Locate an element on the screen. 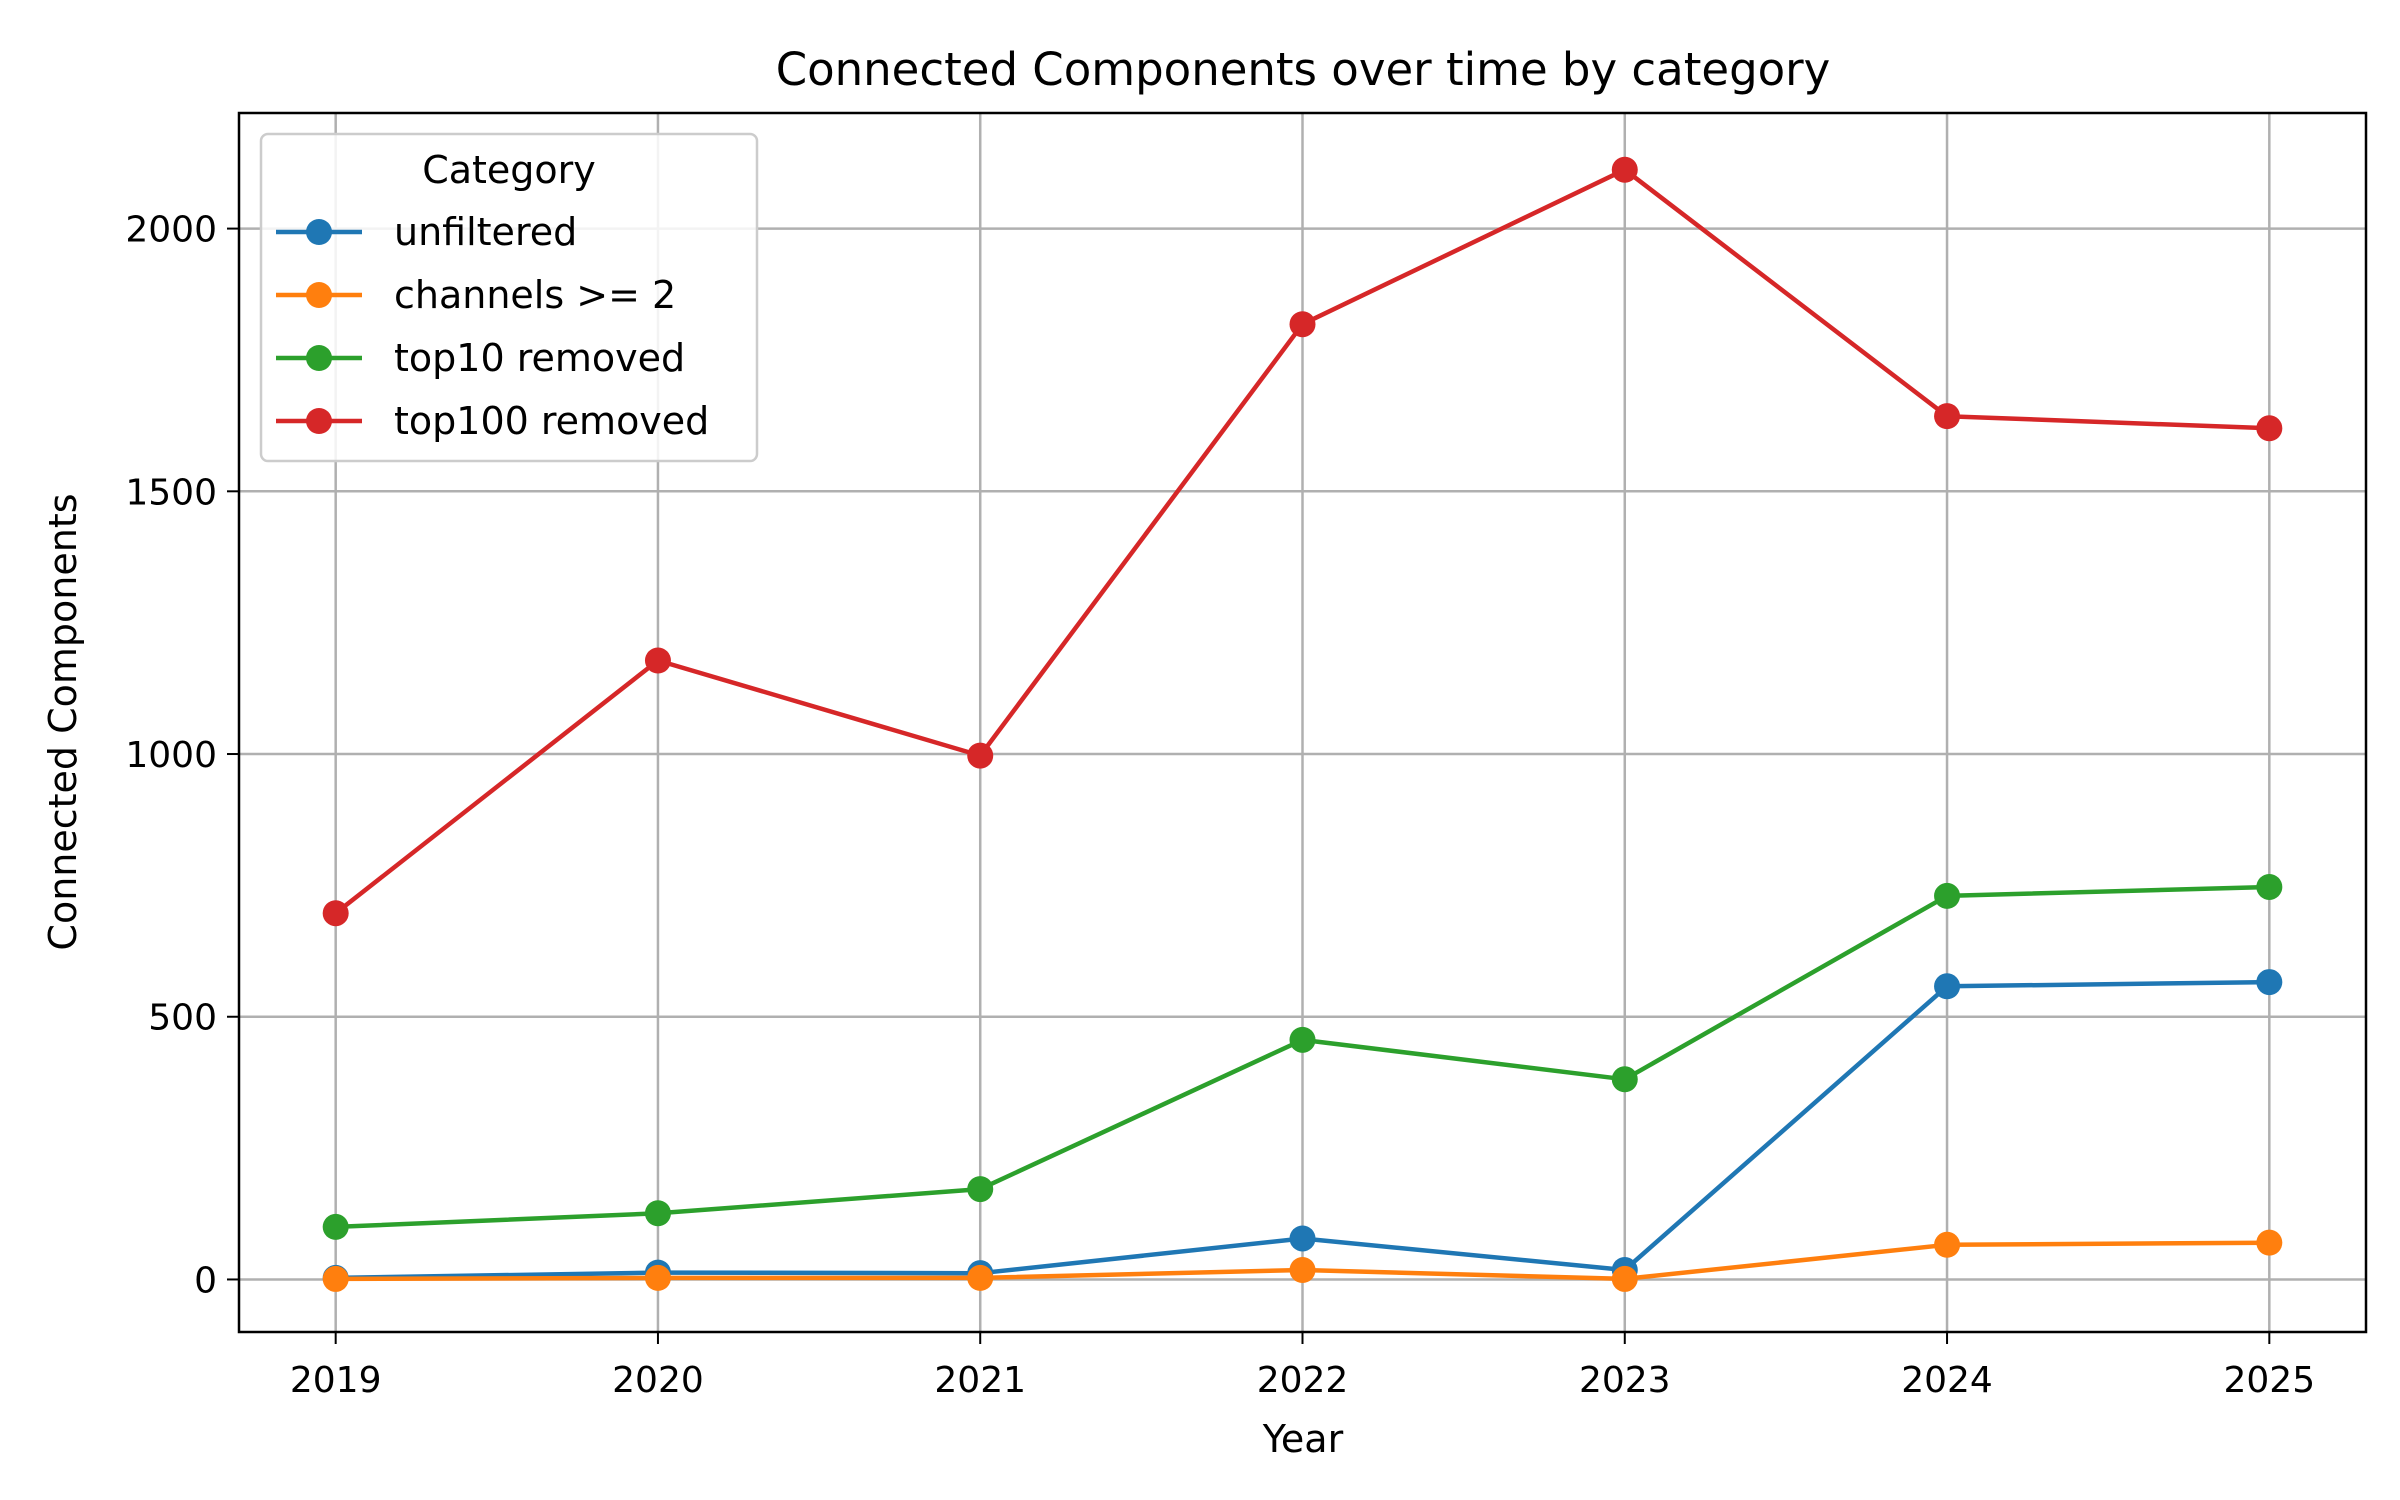  x-tick-label: 2023 is located at coordinates (1625, 1380).